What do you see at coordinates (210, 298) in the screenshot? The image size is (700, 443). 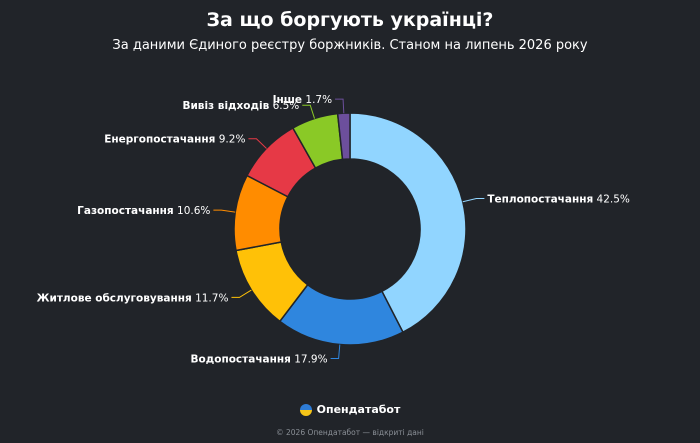 I see `slice-label-value-2: 11.7%` at bounding box center [210, 298].